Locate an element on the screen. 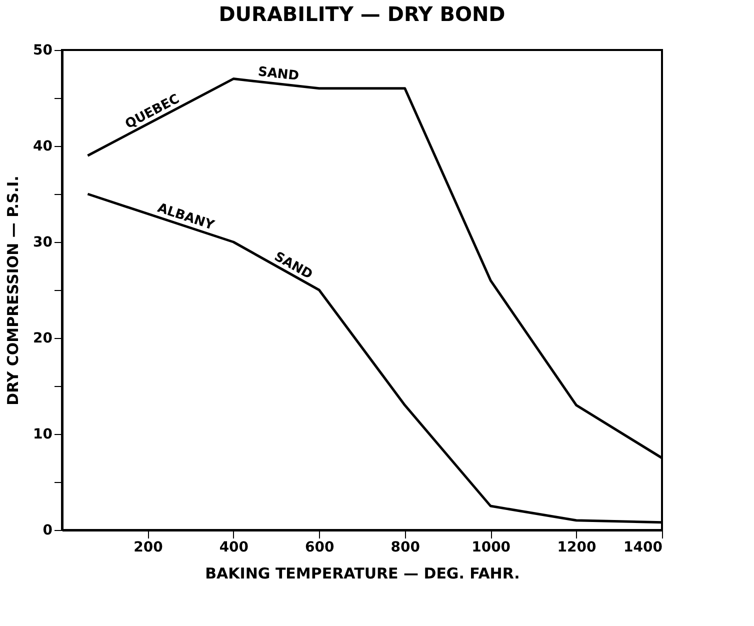  x-axis-title: BAKING TEMPERATURE — DEG. FAHR. is located at coordinates (362, 573).